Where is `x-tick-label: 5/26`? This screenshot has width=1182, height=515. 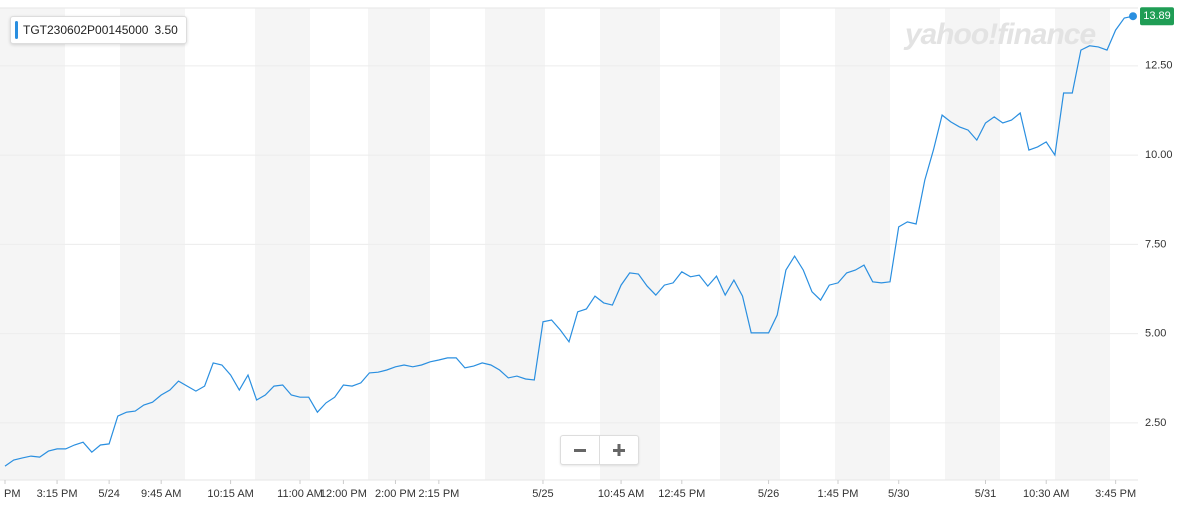 x-tick-label: 5/26 is located at coordinates (768, 494).